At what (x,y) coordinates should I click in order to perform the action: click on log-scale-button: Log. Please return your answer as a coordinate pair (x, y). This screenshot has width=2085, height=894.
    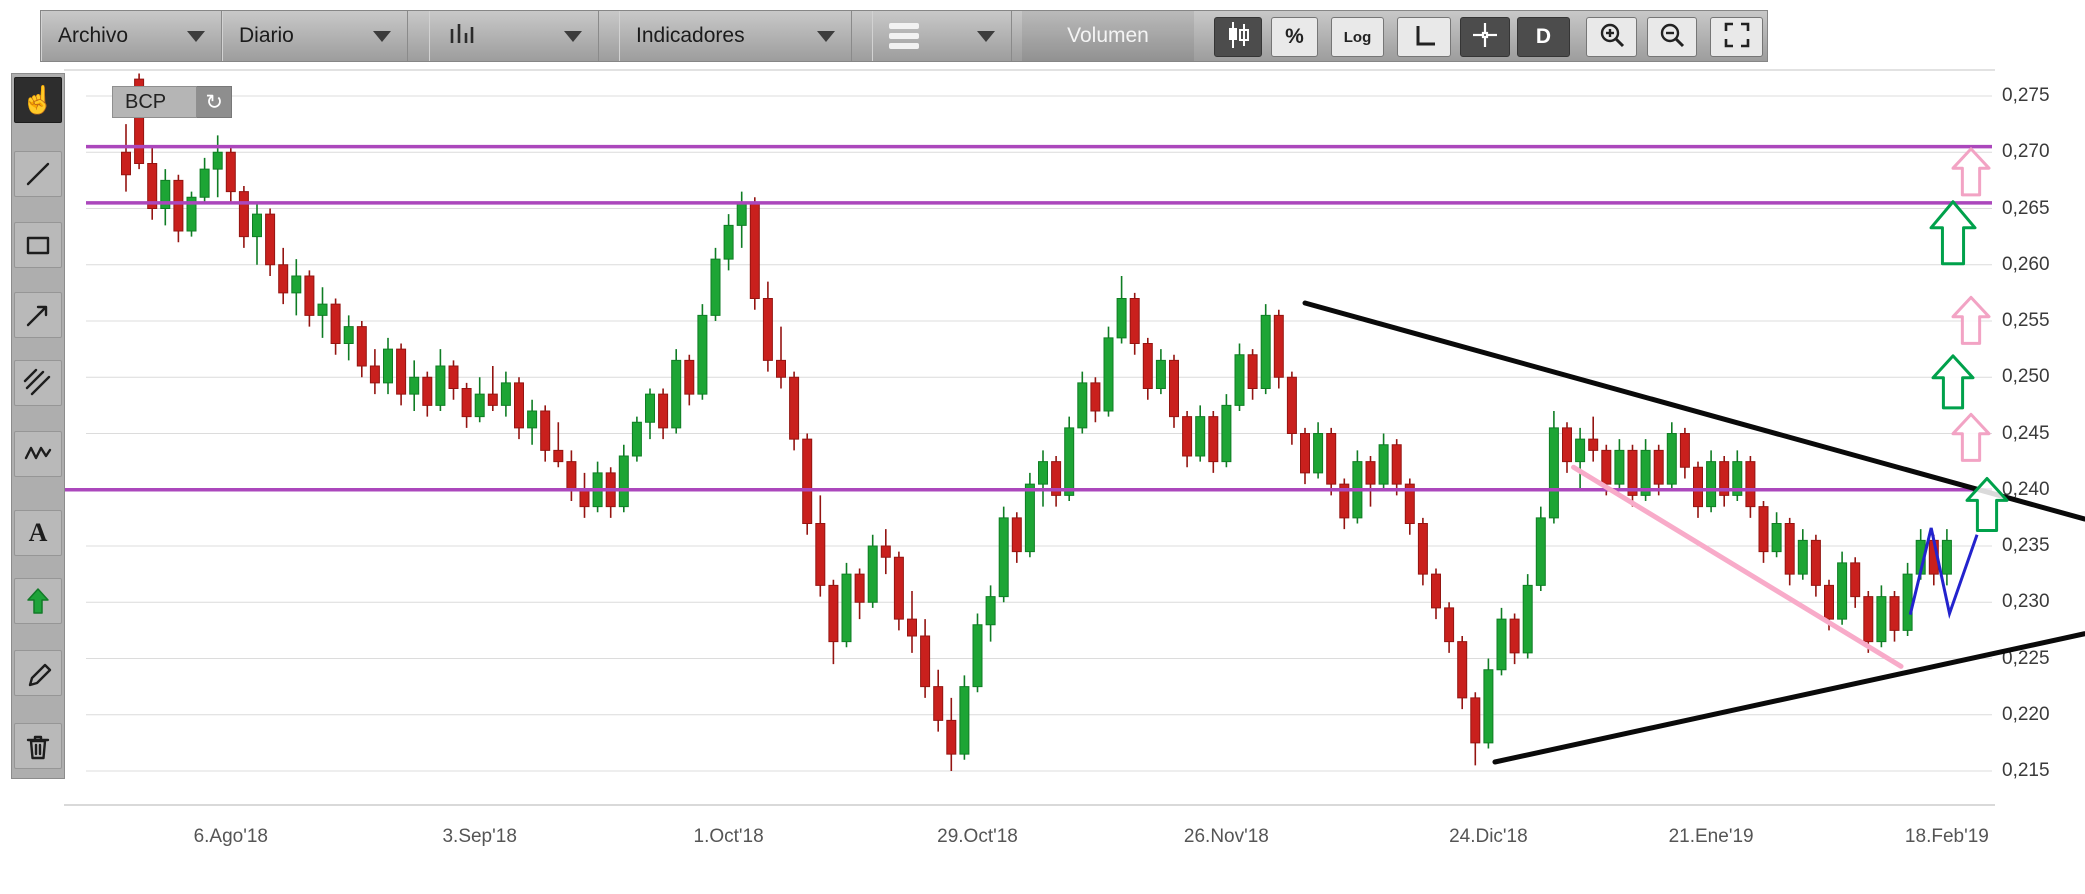
    Looking at the image, I should click on (1357, 37).